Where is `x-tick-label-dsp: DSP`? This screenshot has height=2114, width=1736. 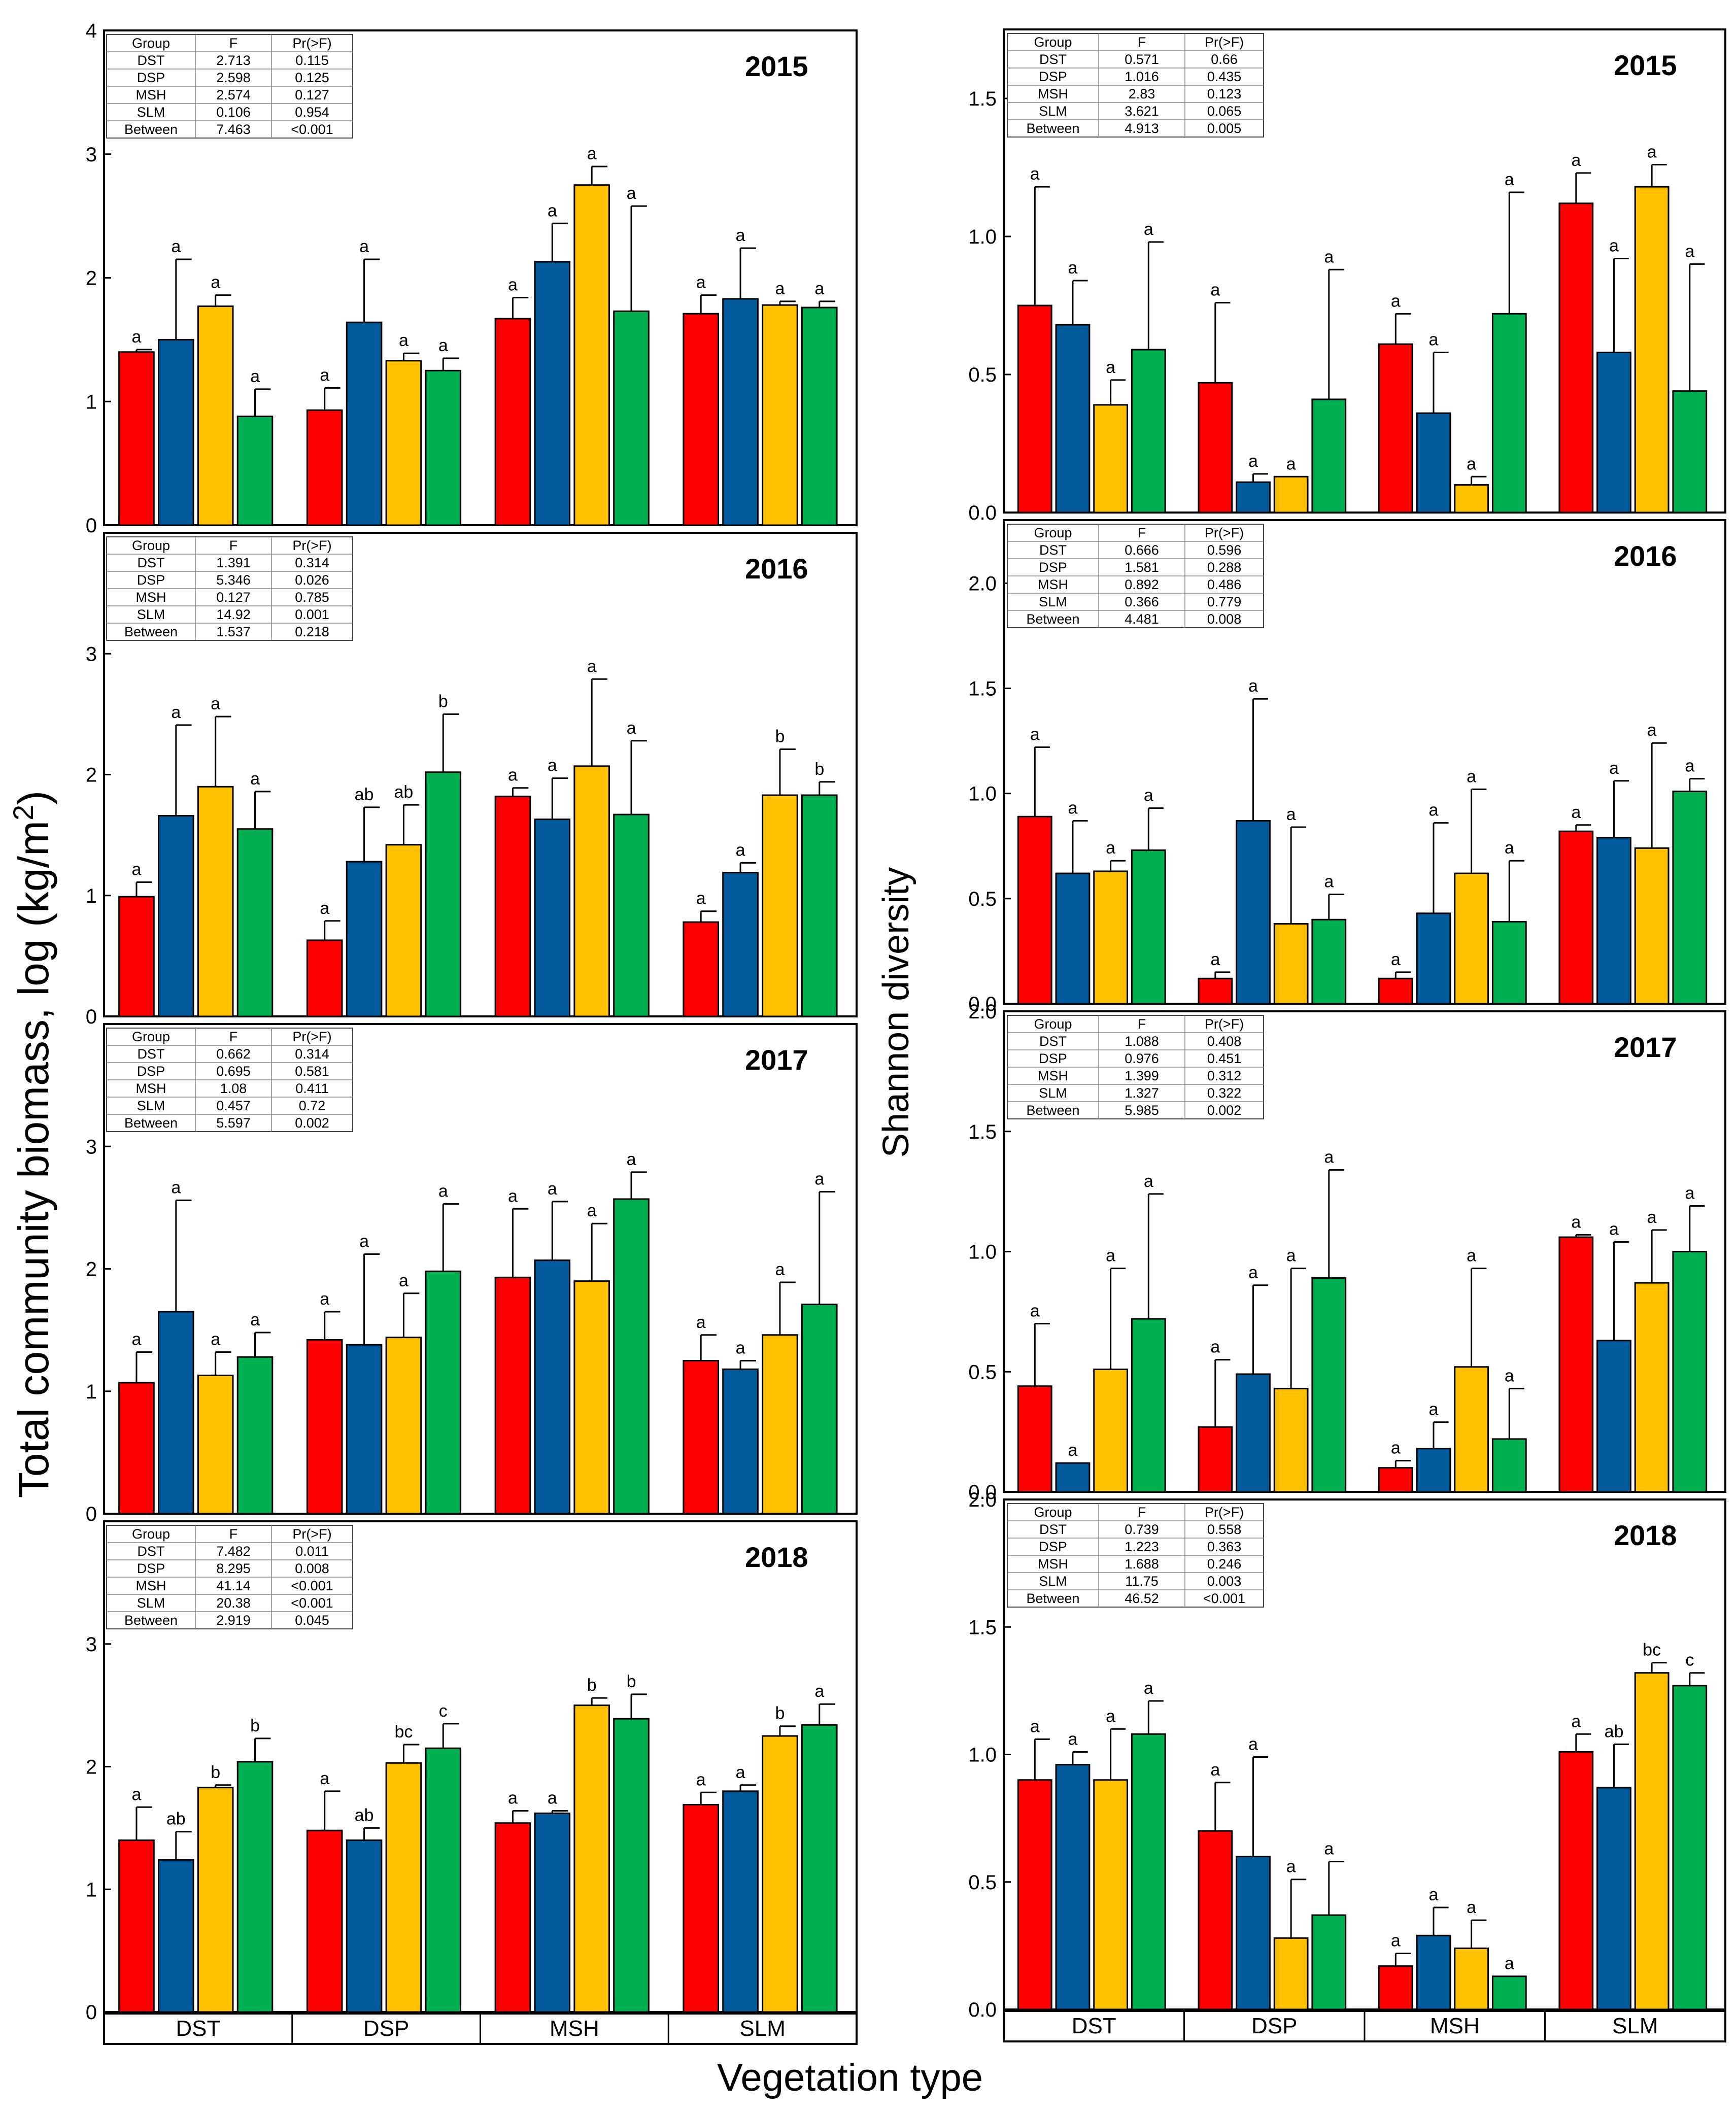
x-tick-label-dsp: DSP is located at coordinates (386, 2028).